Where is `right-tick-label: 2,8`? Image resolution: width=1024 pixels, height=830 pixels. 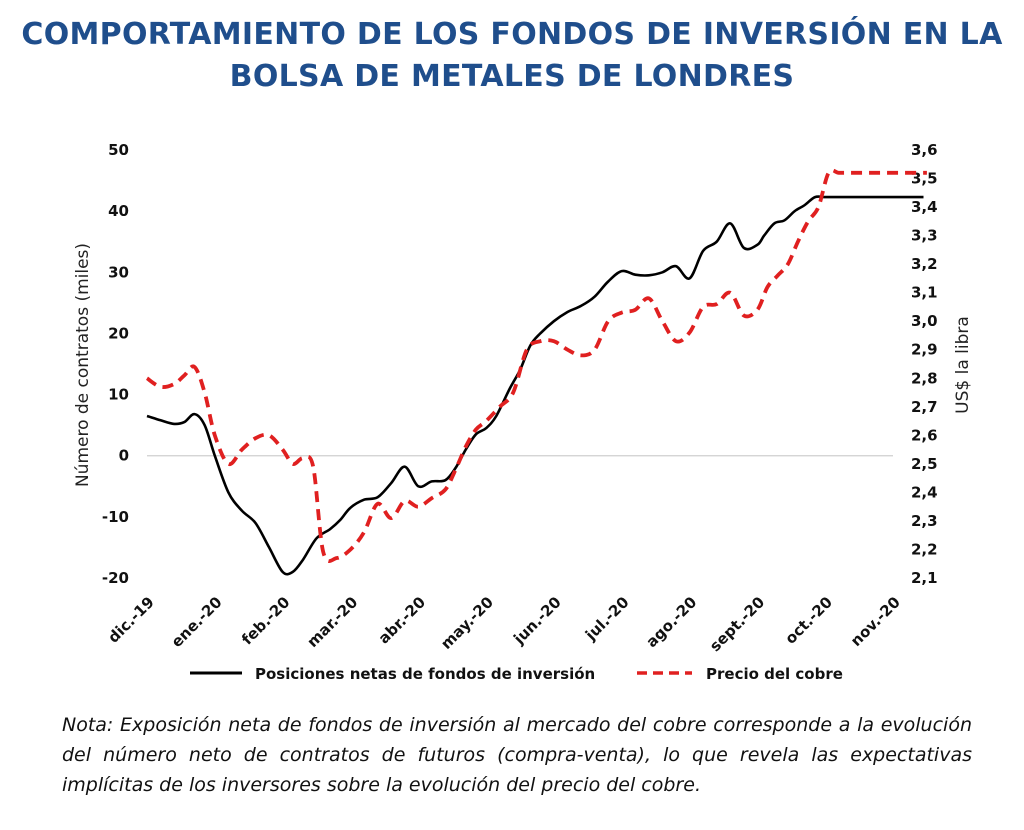 right-tick-label: 2,8 is located at coordinates (924, 378).